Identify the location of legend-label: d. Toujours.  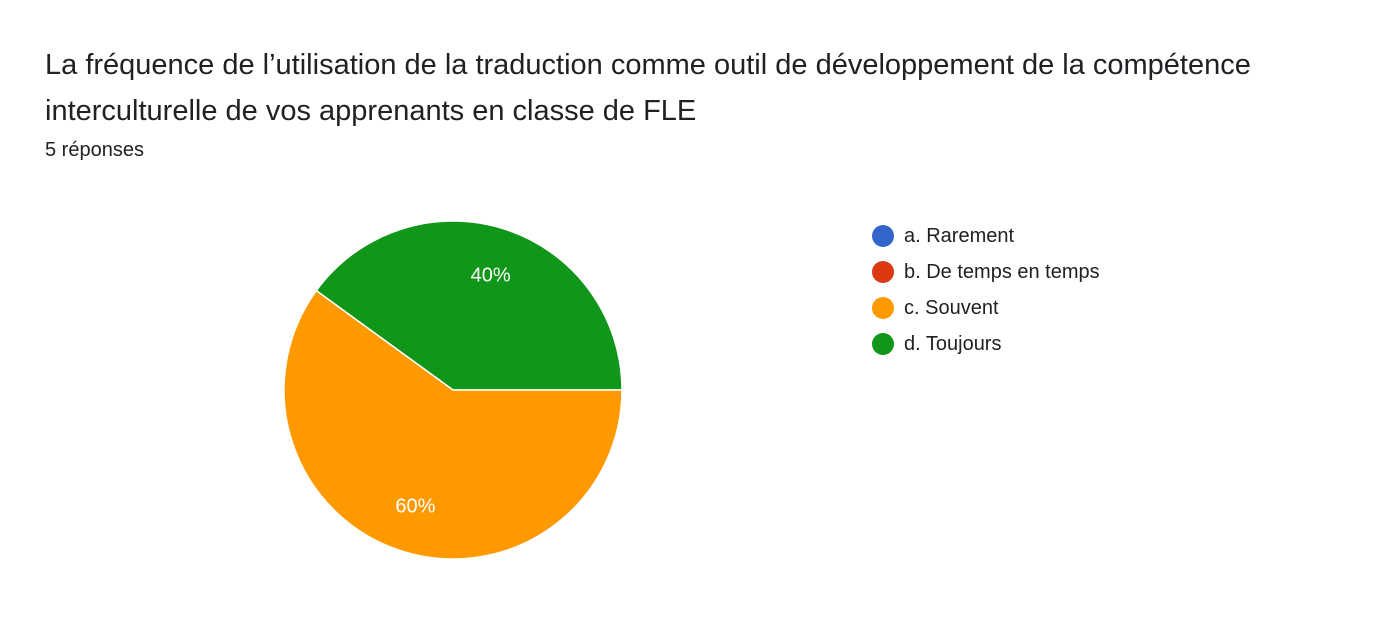
(953, 343).